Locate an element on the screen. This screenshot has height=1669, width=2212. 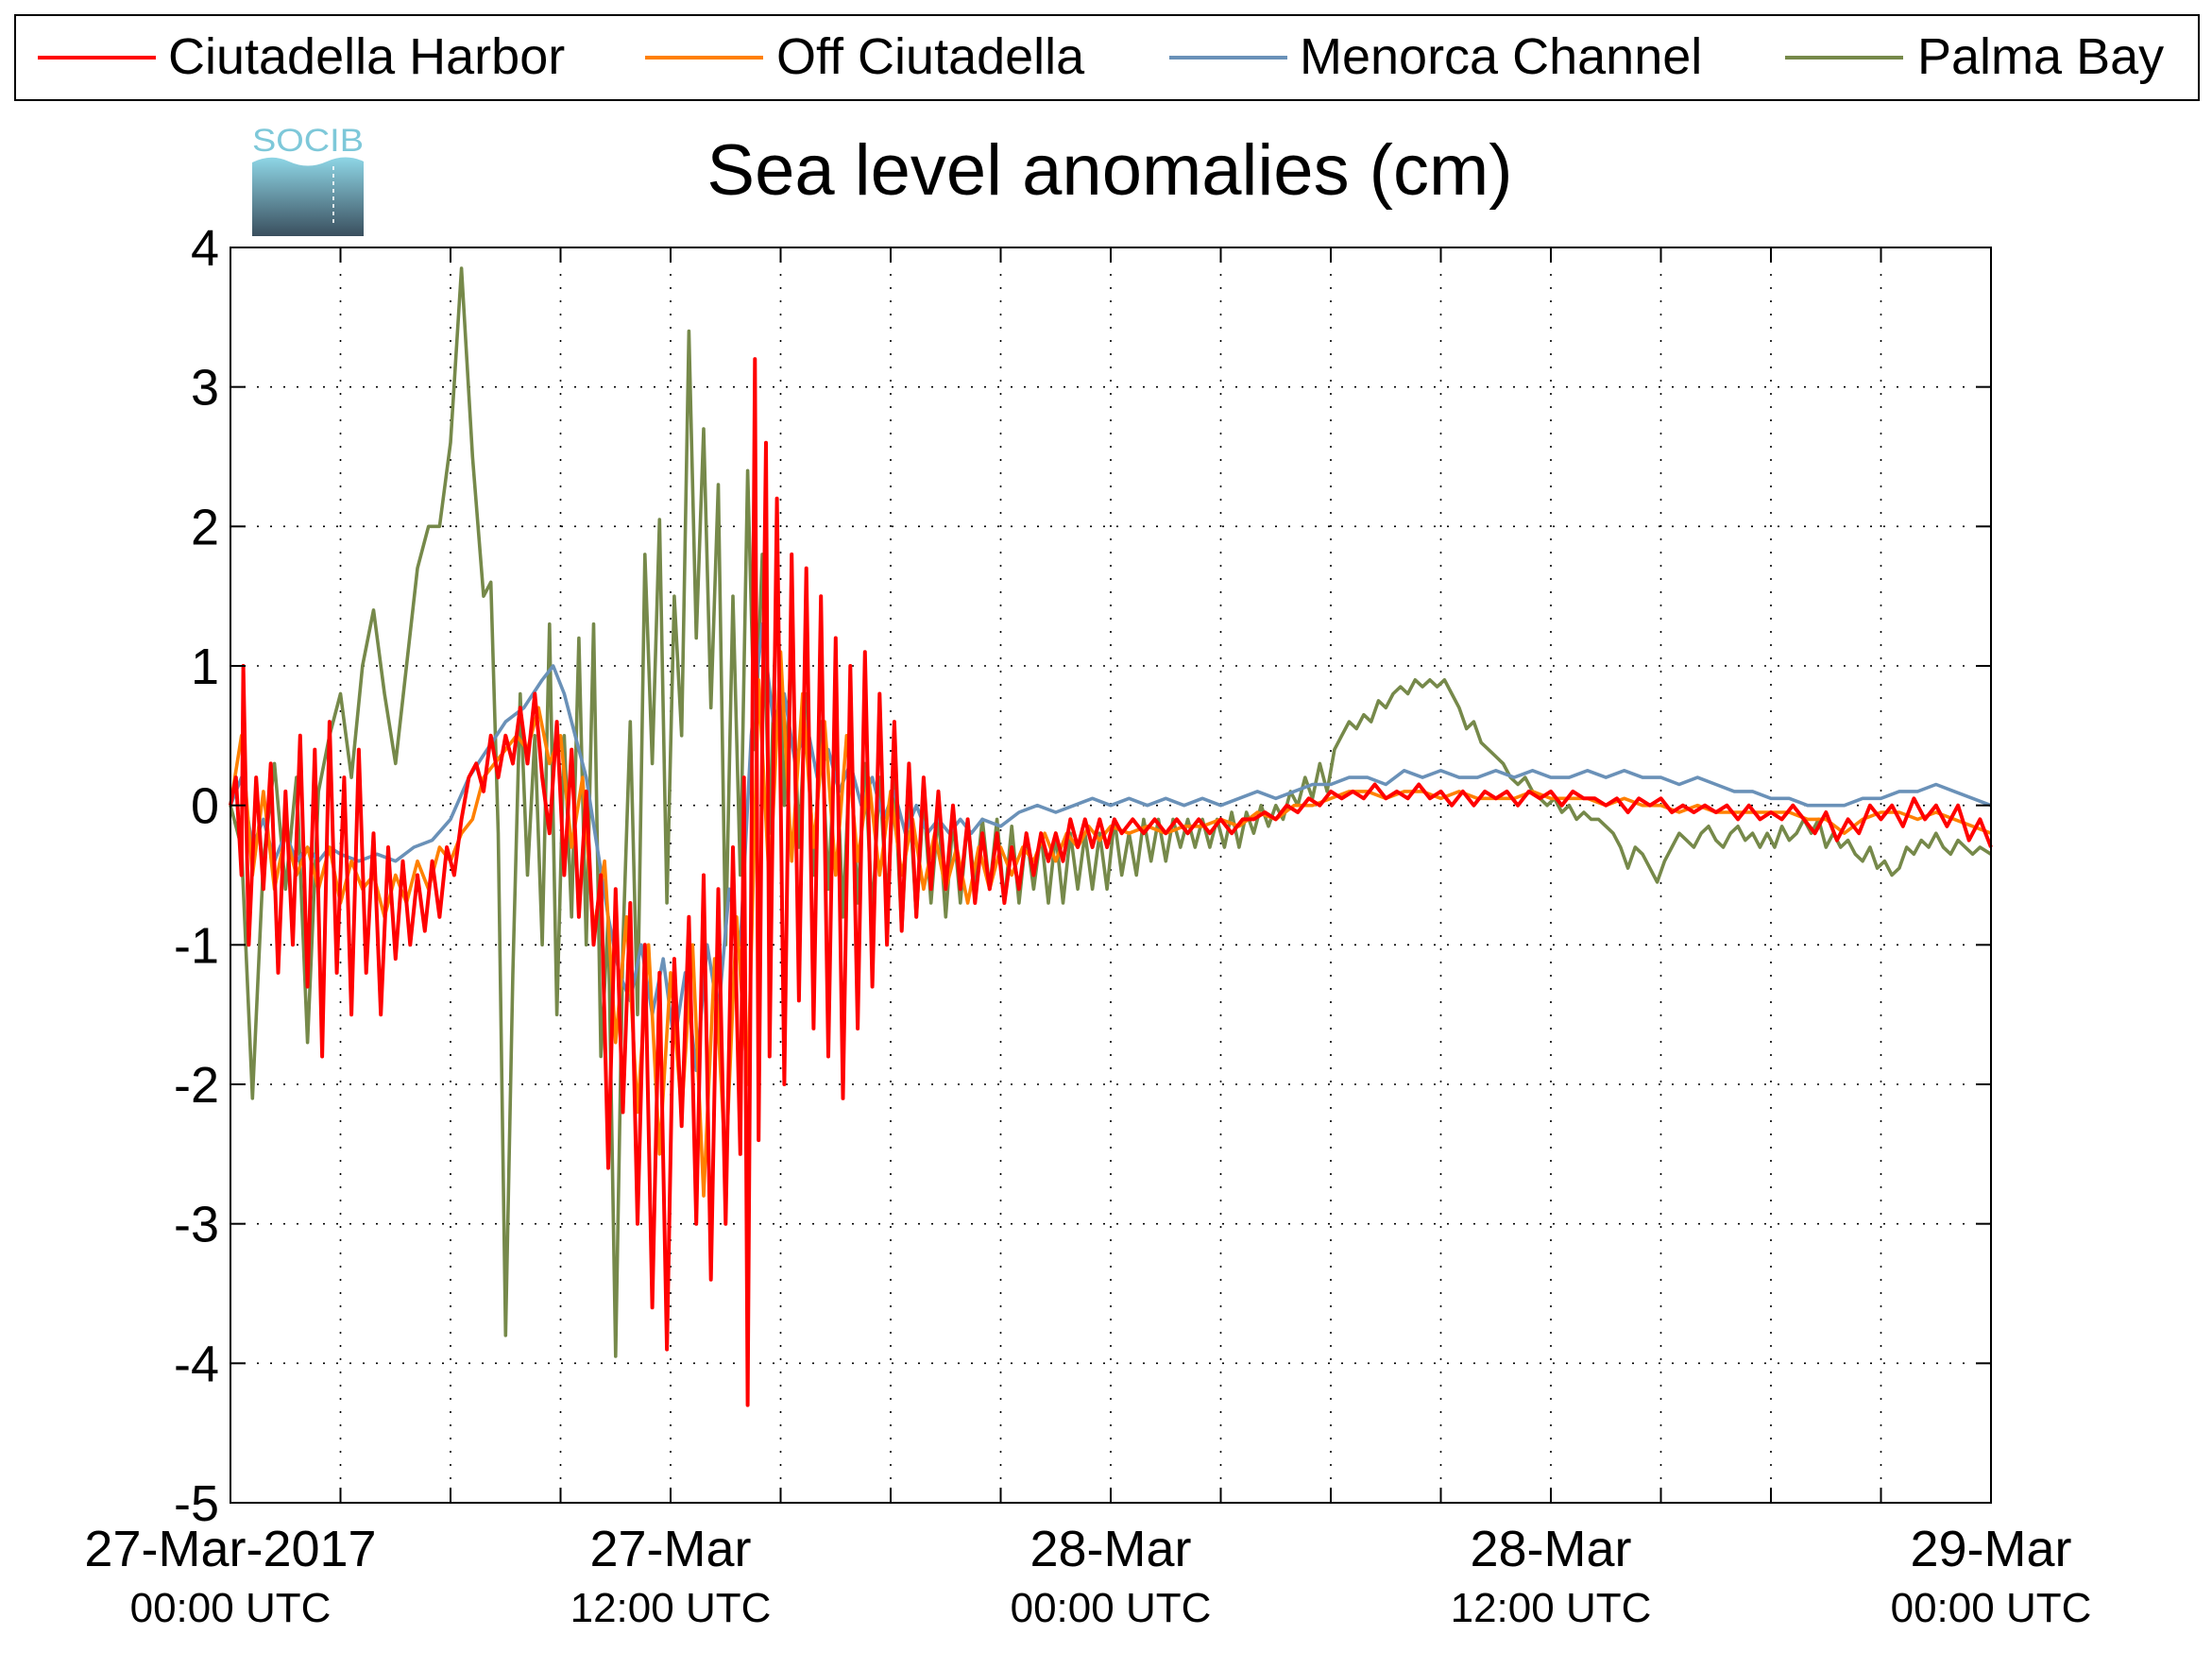
socib-logo: SOCIB is located at coordinates (308, 180).